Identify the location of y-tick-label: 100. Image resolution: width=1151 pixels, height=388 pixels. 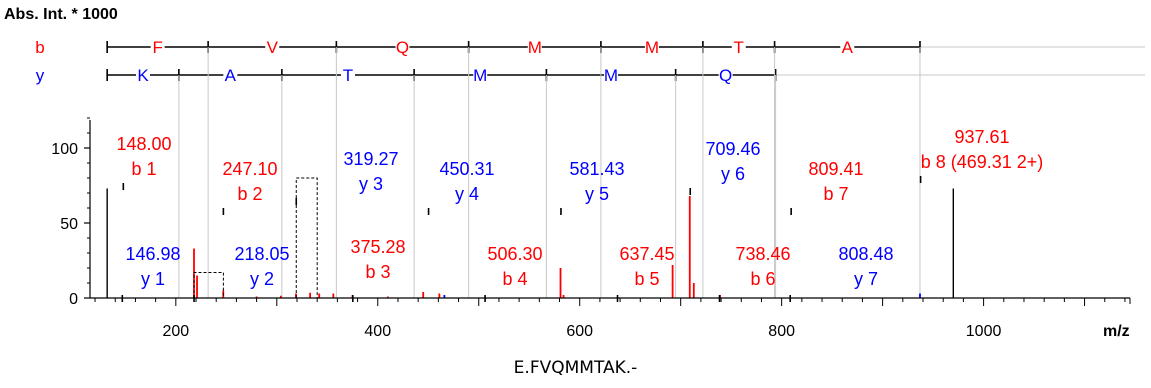
(64, 149).